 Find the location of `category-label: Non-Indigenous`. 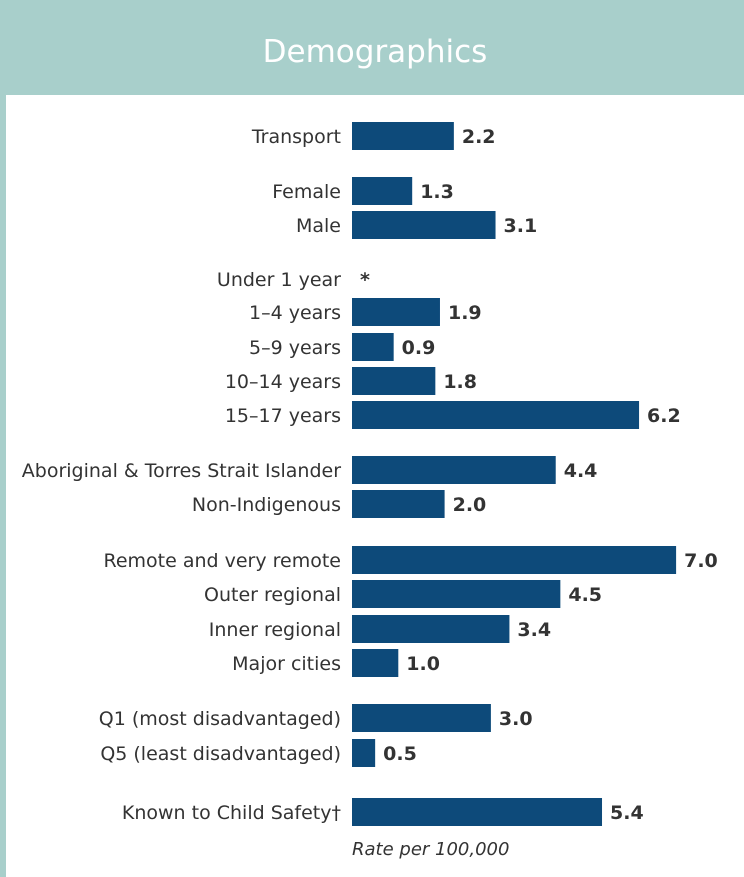

category-label: Non-Indigenous is located at coordinates (266, 505).